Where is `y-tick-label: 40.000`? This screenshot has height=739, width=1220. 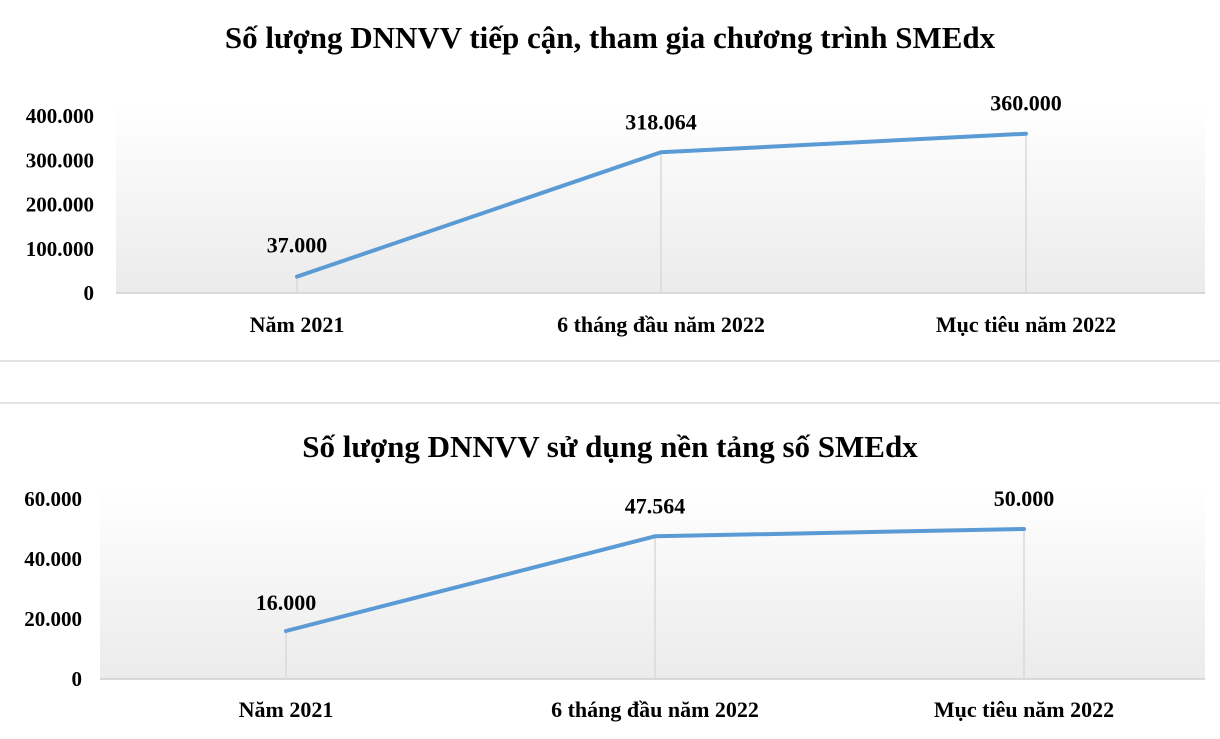
y-tick-label: 40.000 is located at coordinates (53, 559).